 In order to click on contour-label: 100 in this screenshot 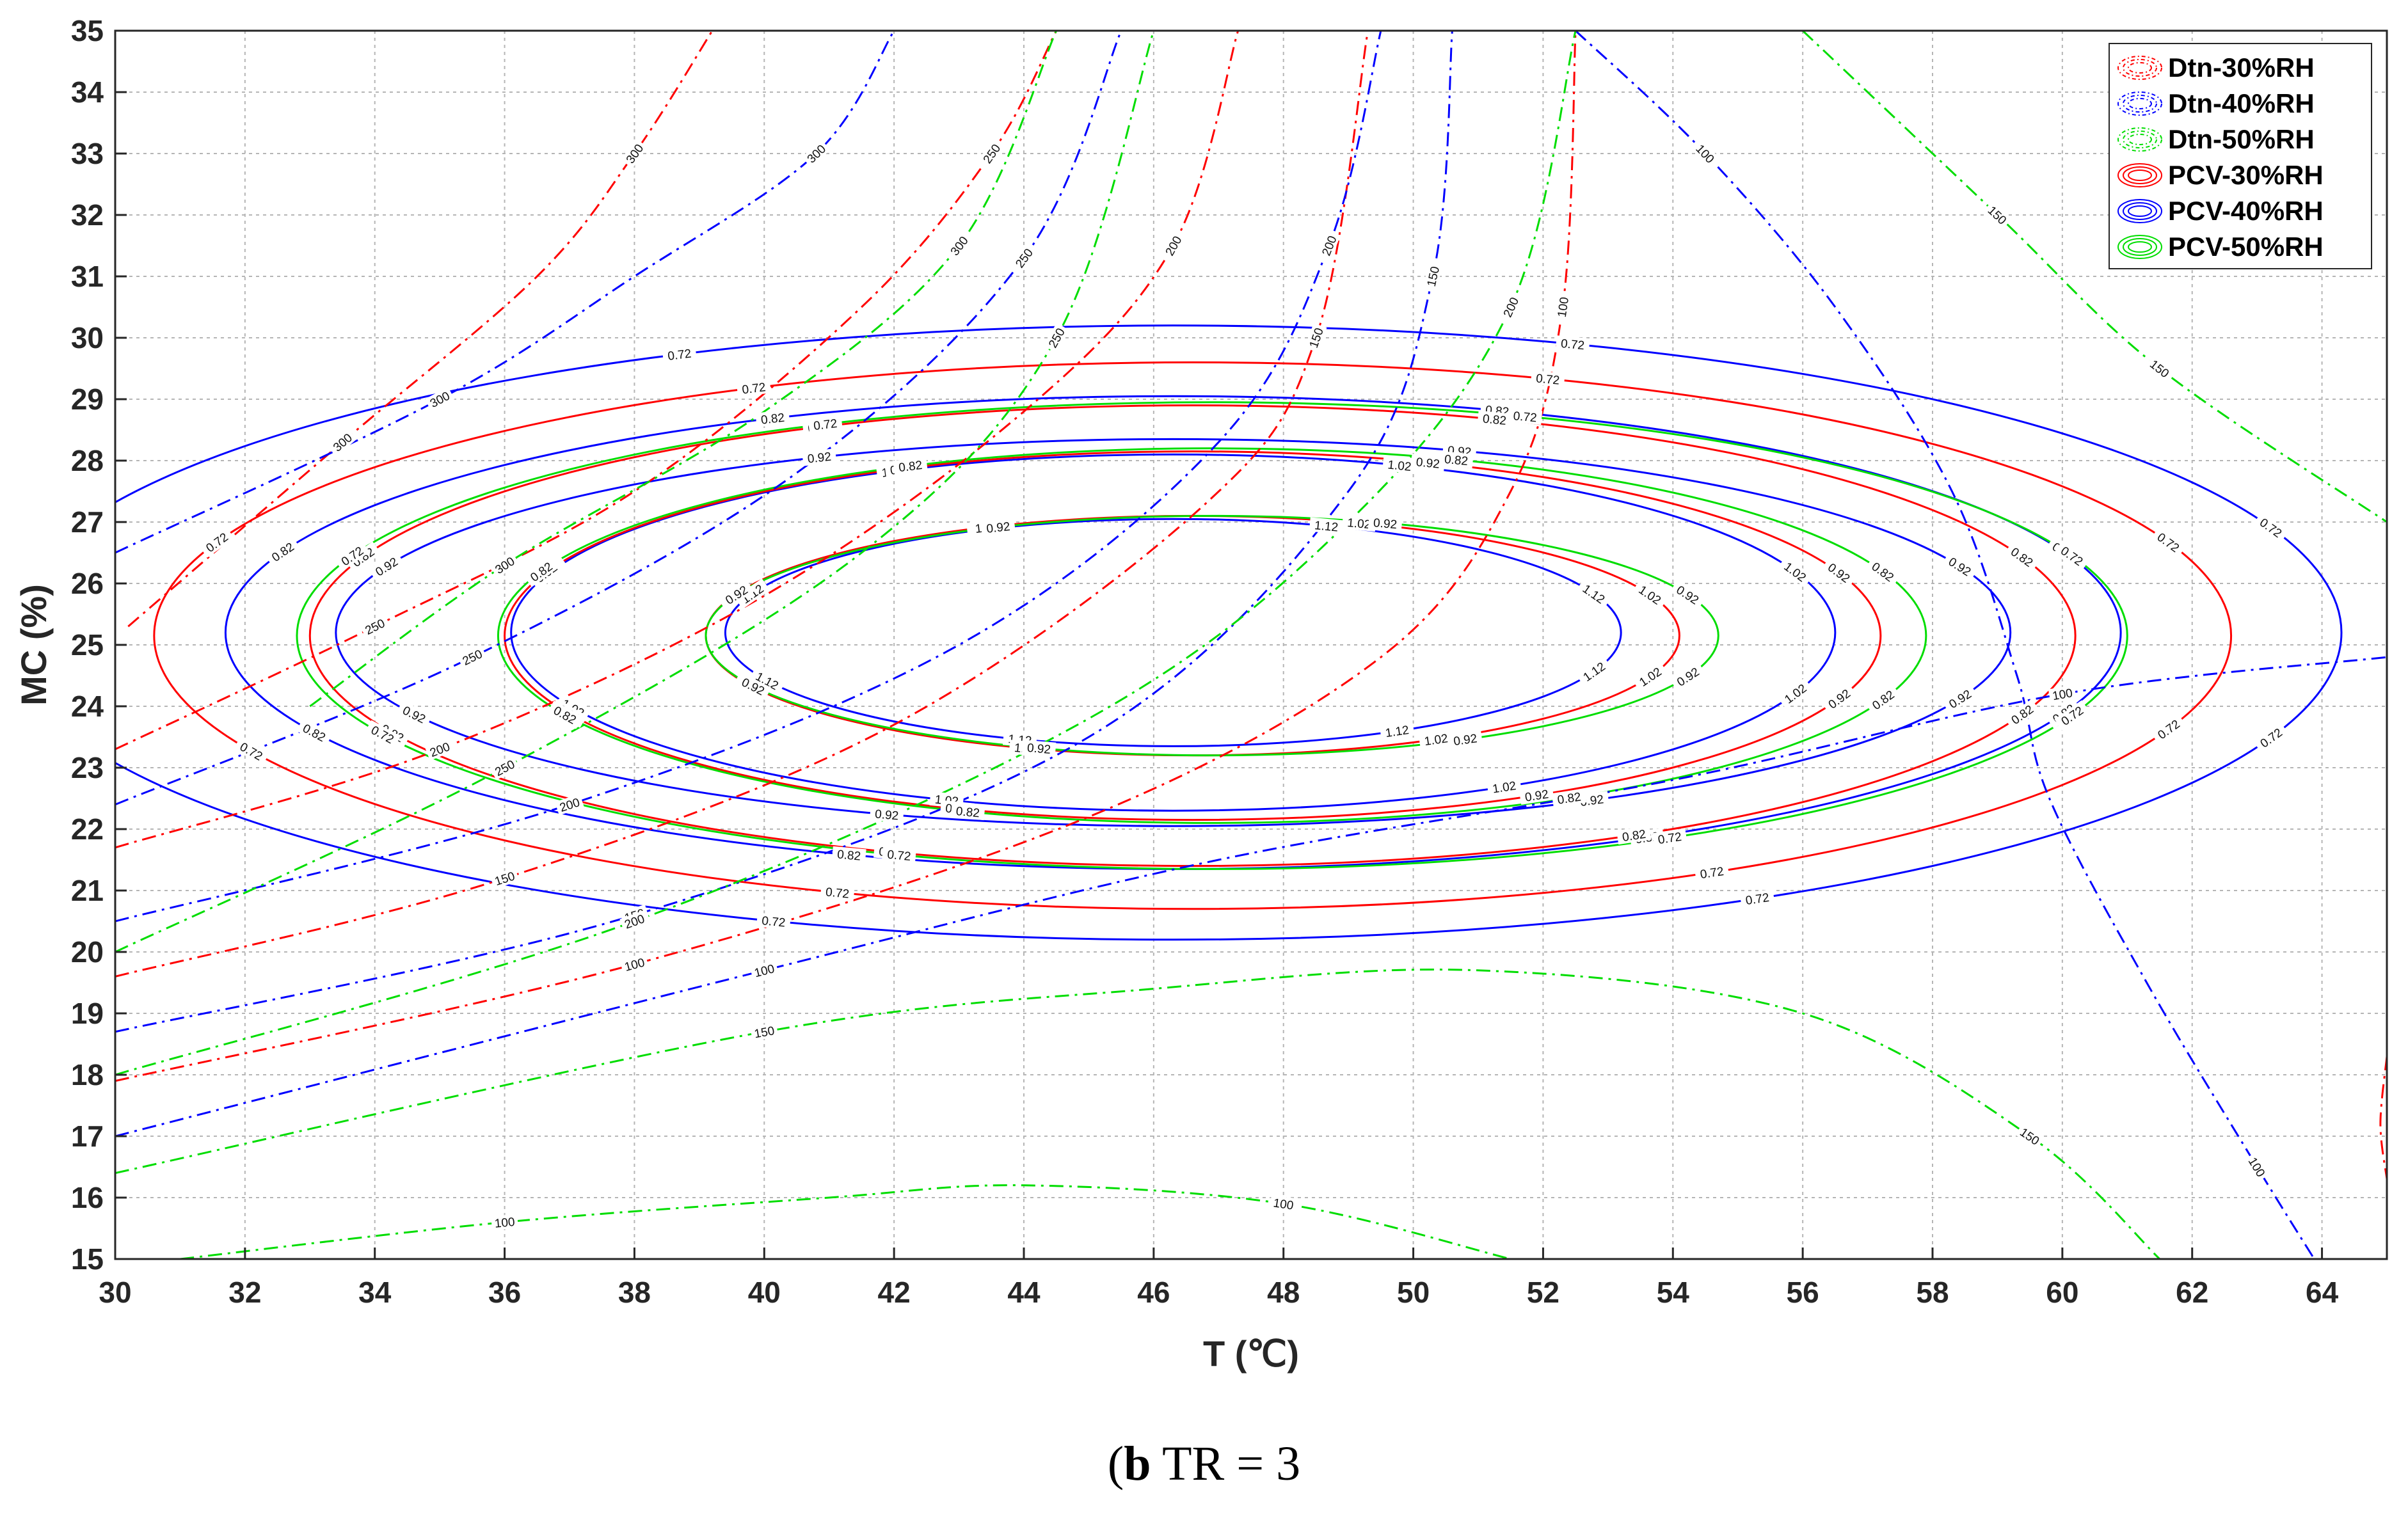, I will do `click(1283, 1203)`.